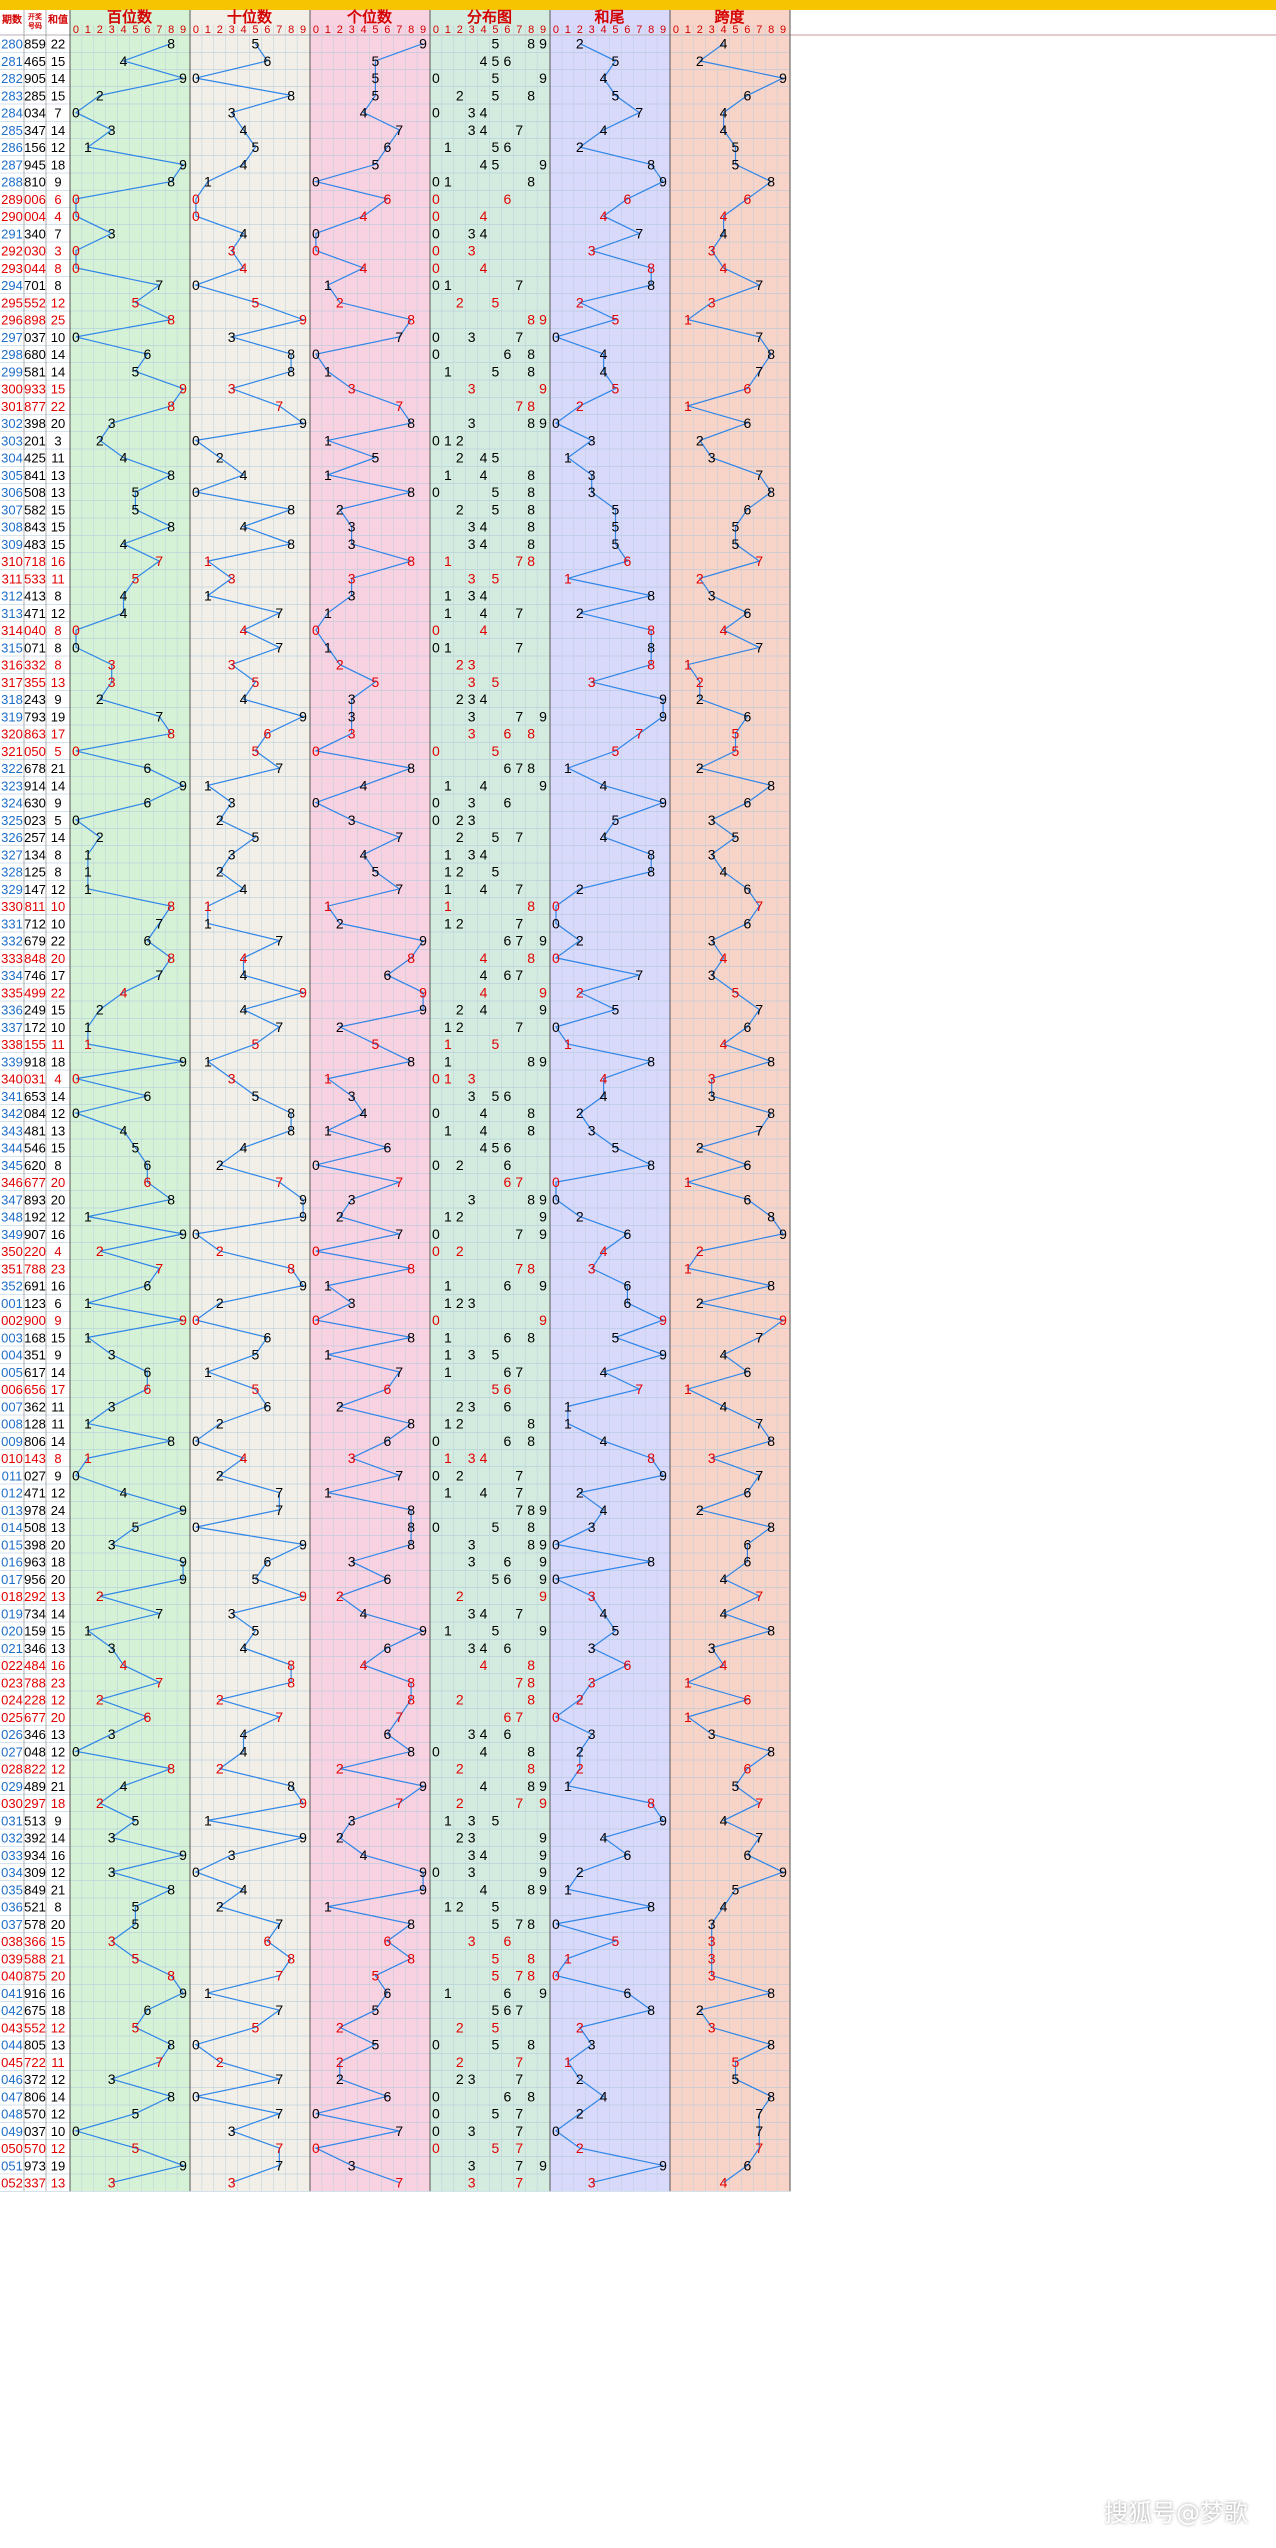  What do you see at coordinates (58, 95) in the screenshot?
I see `sum-cell: 15` at bounding box center [58, 95].